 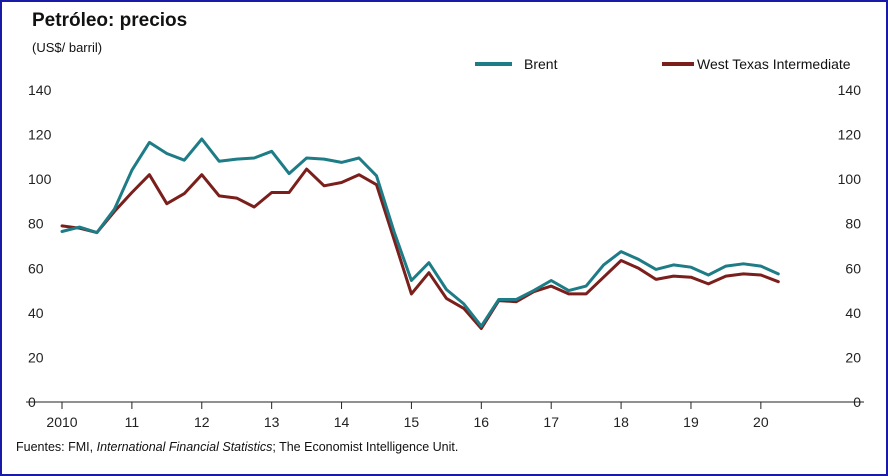 I want to click on x-tick-label: 20, so click(x=761, y=422).